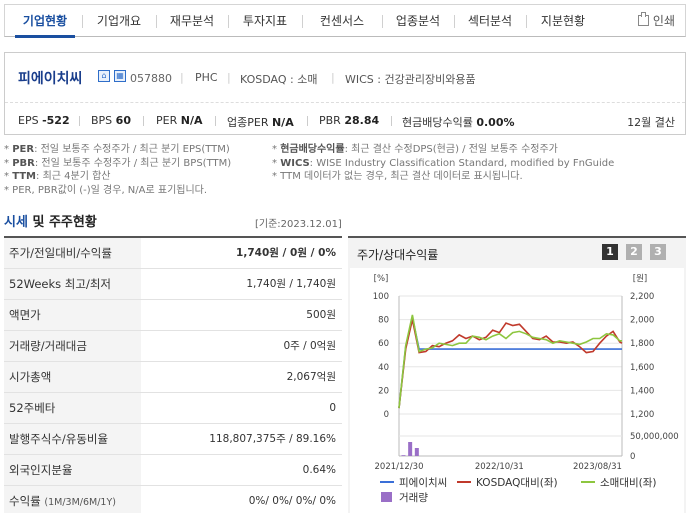 The width and height of the screenshot is (697, 513). Describe the element at coordinates (286, 253) in the screenshot. I see `row-value: 1,740원 / 0원 / 0%` at that location.